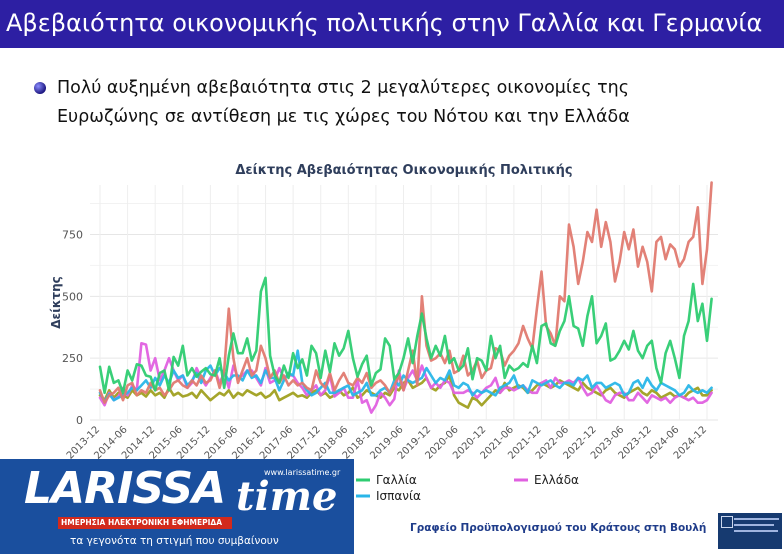 This screenshot has width=784, height=554. Describe the element at coordinates (72, 234) in the screenshot. I see `y-tick-label: 750` at that location.